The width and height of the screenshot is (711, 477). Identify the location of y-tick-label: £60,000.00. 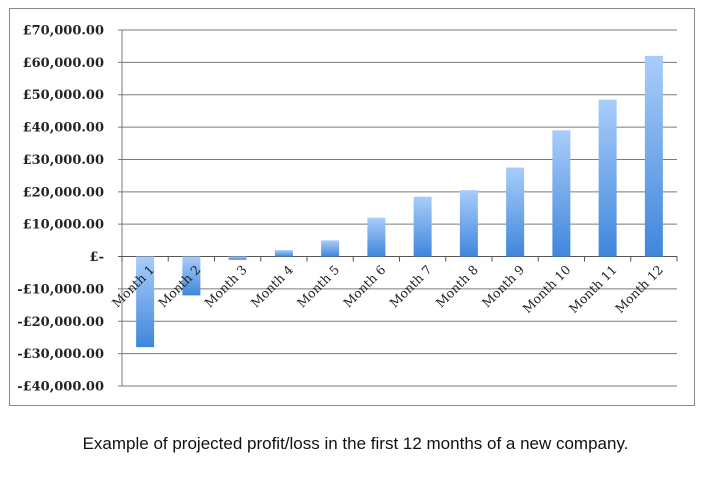
(63, 63).